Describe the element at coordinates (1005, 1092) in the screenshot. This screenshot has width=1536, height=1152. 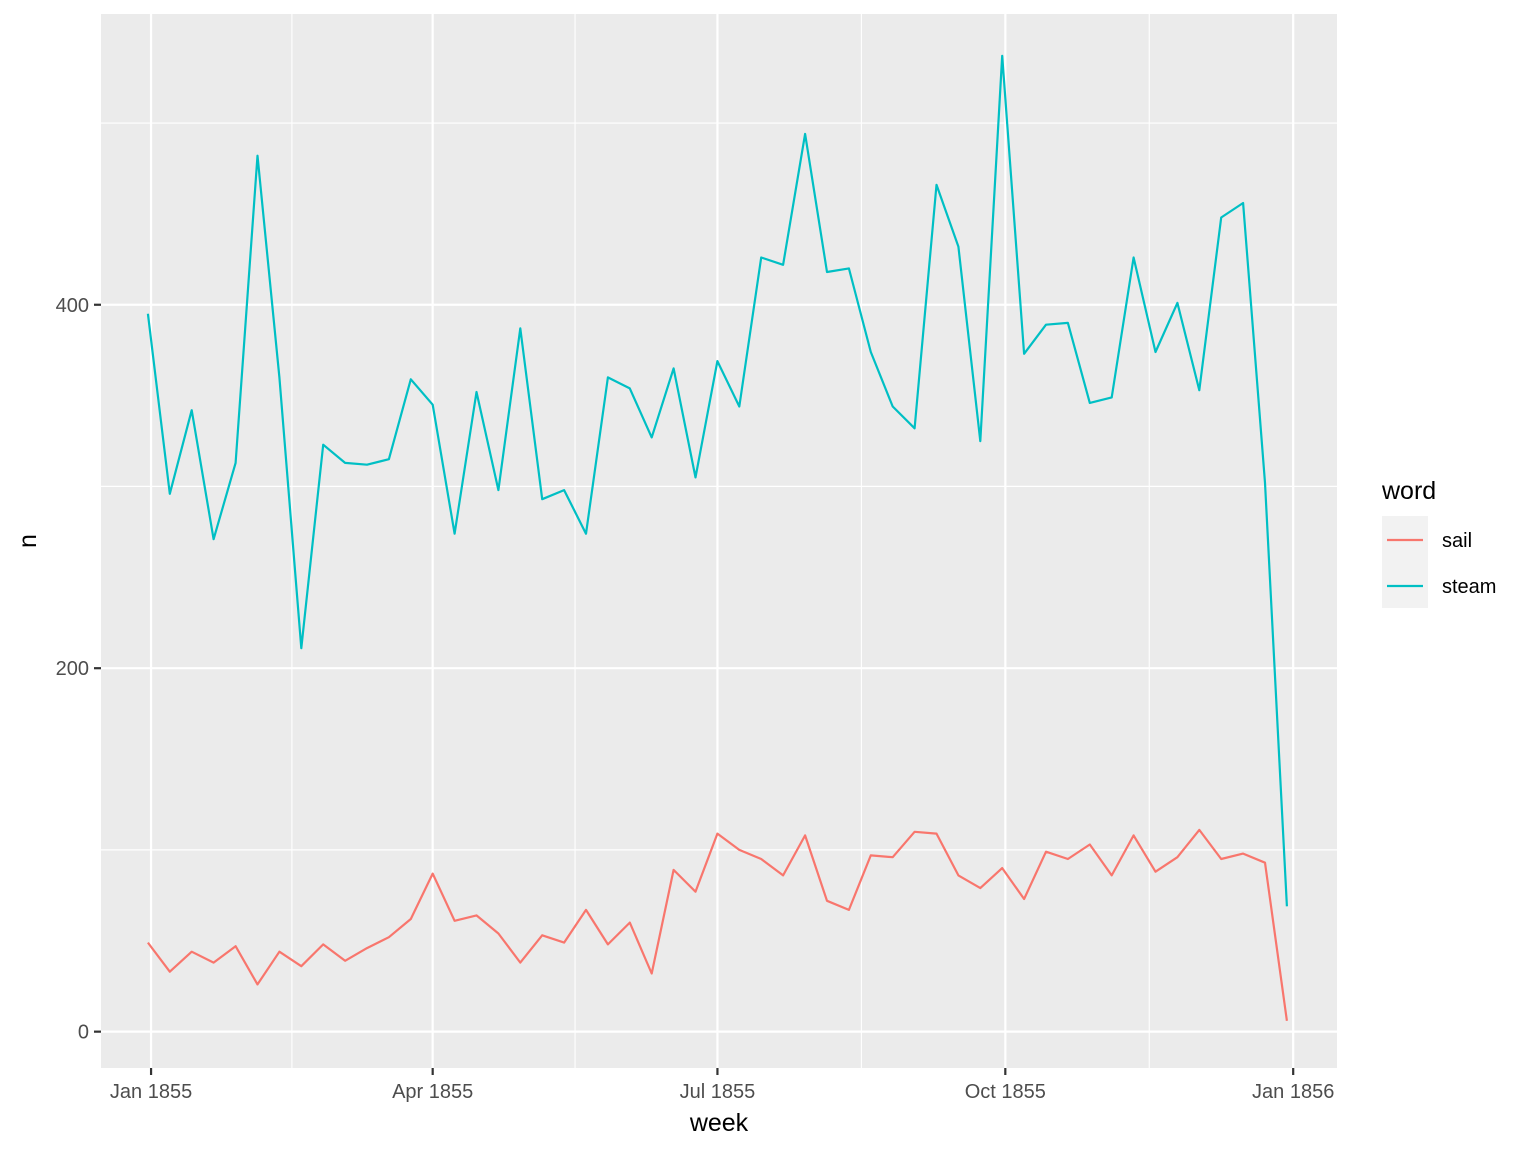
I see `x-tick-label: Oct 1855` at that location.